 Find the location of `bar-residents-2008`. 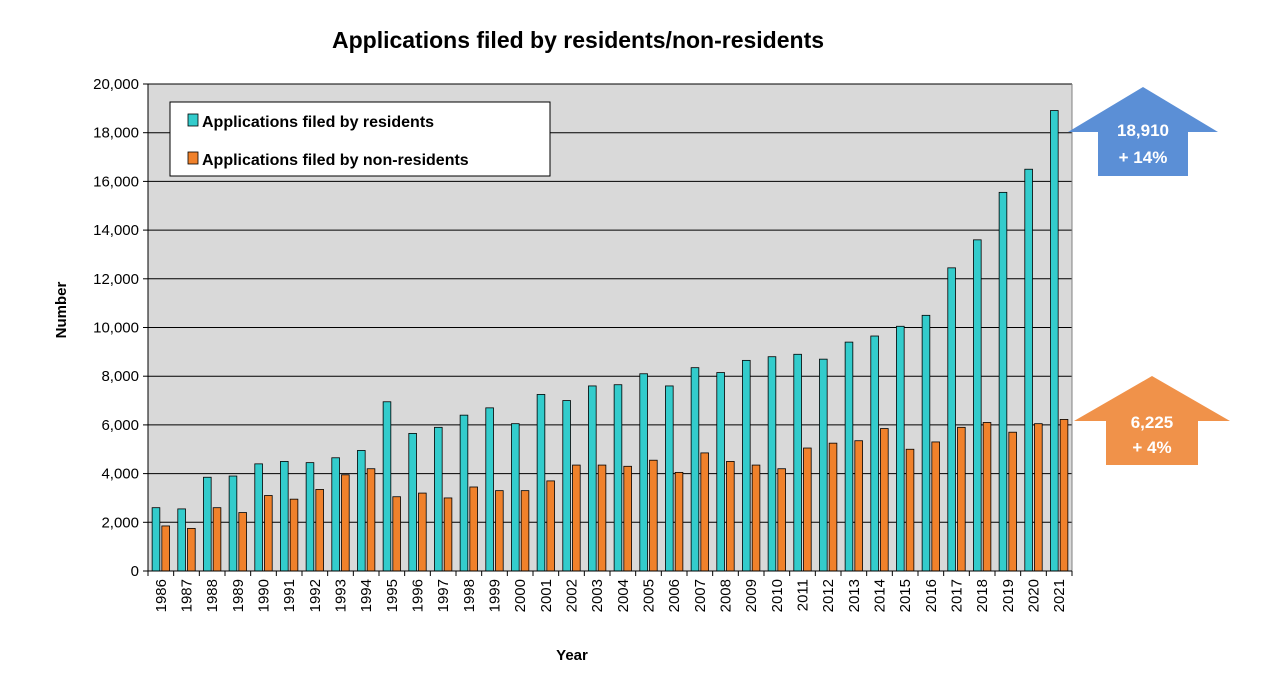

bar-residents-2008 is located at coordinates (720, 472).